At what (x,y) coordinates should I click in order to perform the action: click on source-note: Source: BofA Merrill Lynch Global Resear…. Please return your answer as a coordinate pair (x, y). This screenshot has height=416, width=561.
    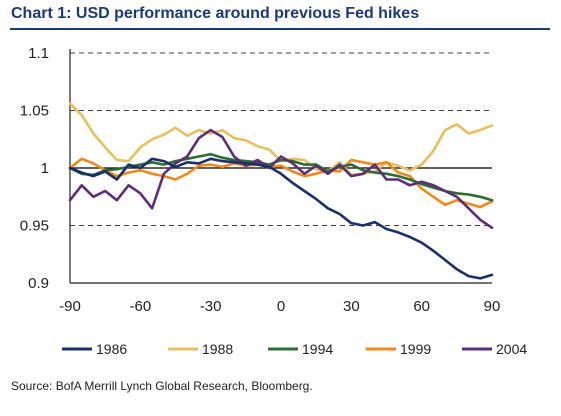
    Looking at the image, I should click on (162, 386).